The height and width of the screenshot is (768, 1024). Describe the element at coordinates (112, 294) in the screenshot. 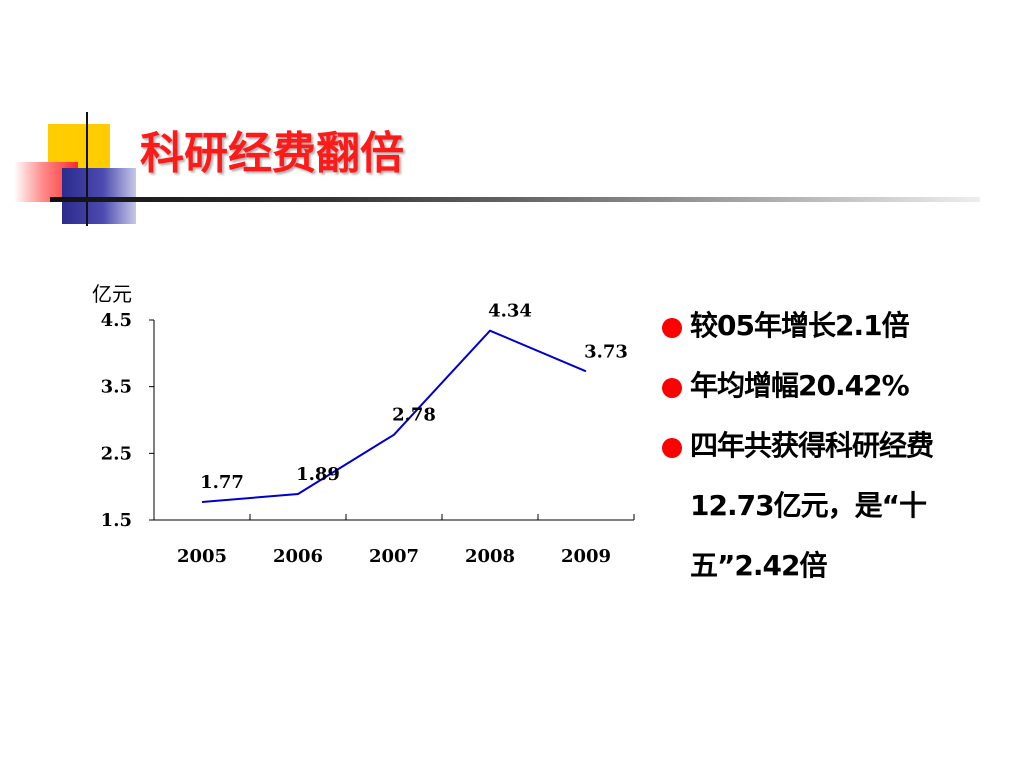

I see `y-axis-unit-label: 亿元` at that location.